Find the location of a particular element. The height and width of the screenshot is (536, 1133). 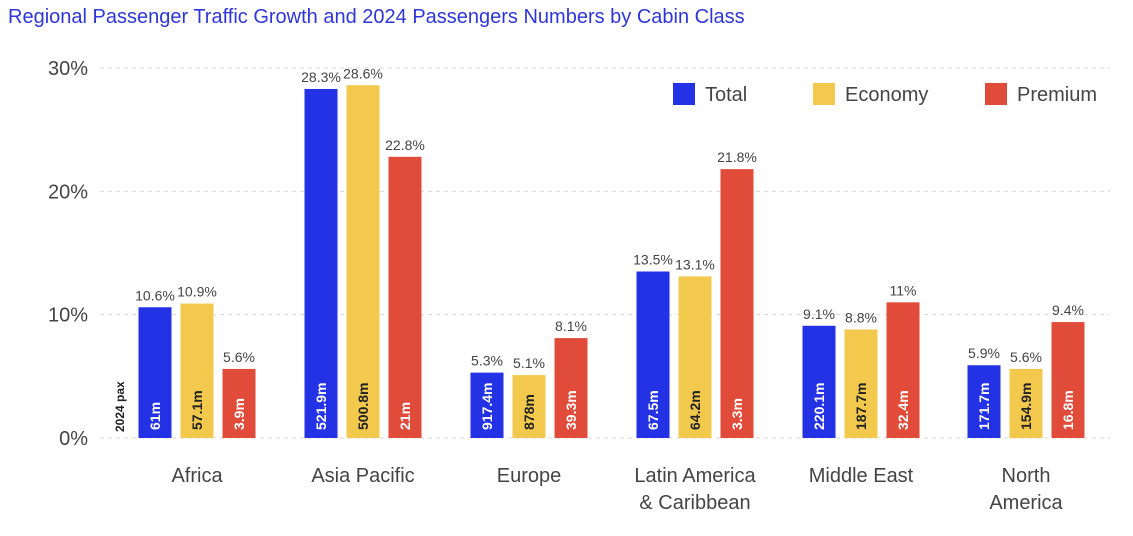

pax-label: 64.2m is located at coordinates (695, 410).